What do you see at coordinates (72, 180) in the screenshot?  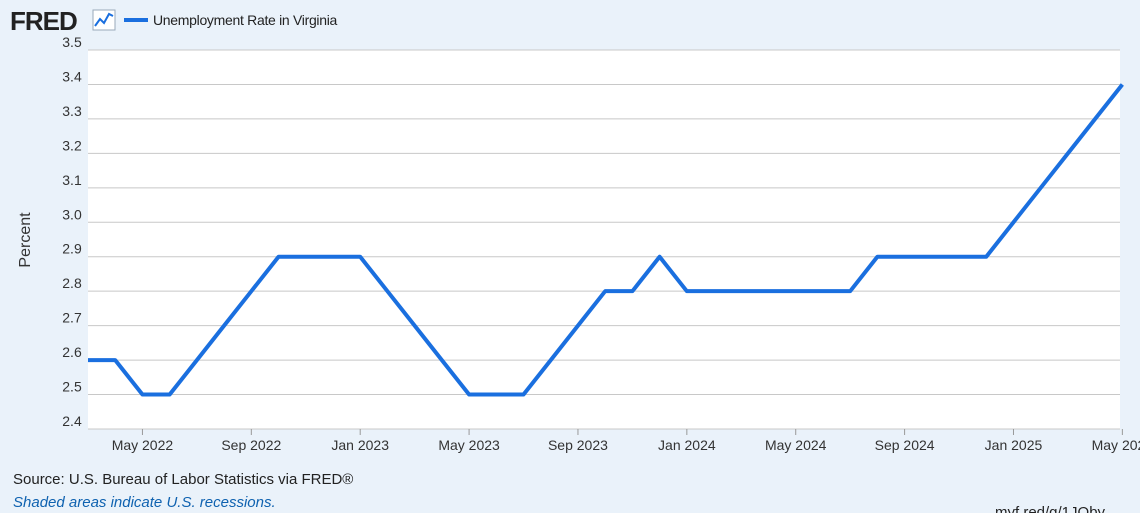 I see `y-tick-label: 3.1` at bounding box center [72, 180].